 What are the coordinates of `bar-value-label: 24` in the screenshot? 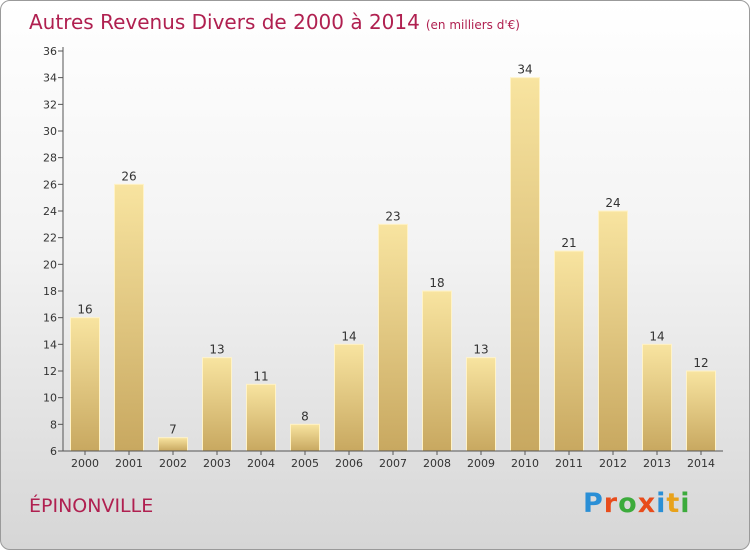 It's located at (612, 203).